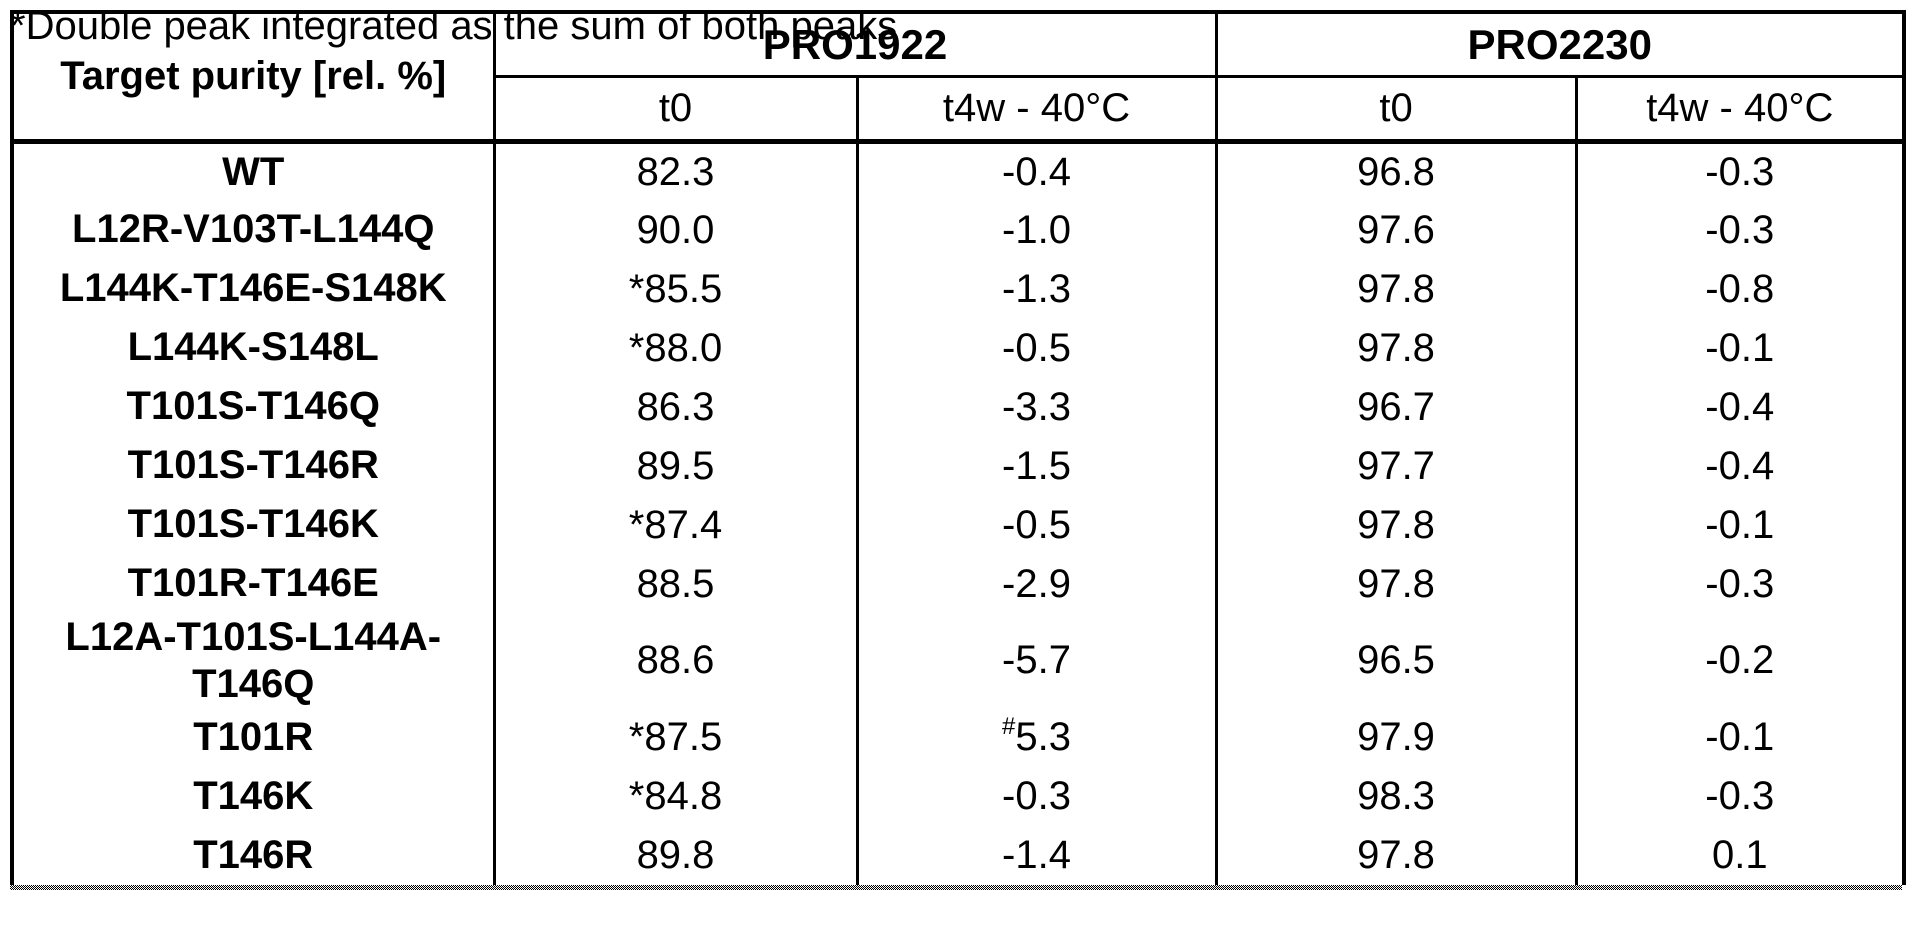 This screenshot has width=1912, height=939. Describe the element at coordinates (1560, 45) in the screenshot. I see `group-header-pro2230: PRO2230` at that location.